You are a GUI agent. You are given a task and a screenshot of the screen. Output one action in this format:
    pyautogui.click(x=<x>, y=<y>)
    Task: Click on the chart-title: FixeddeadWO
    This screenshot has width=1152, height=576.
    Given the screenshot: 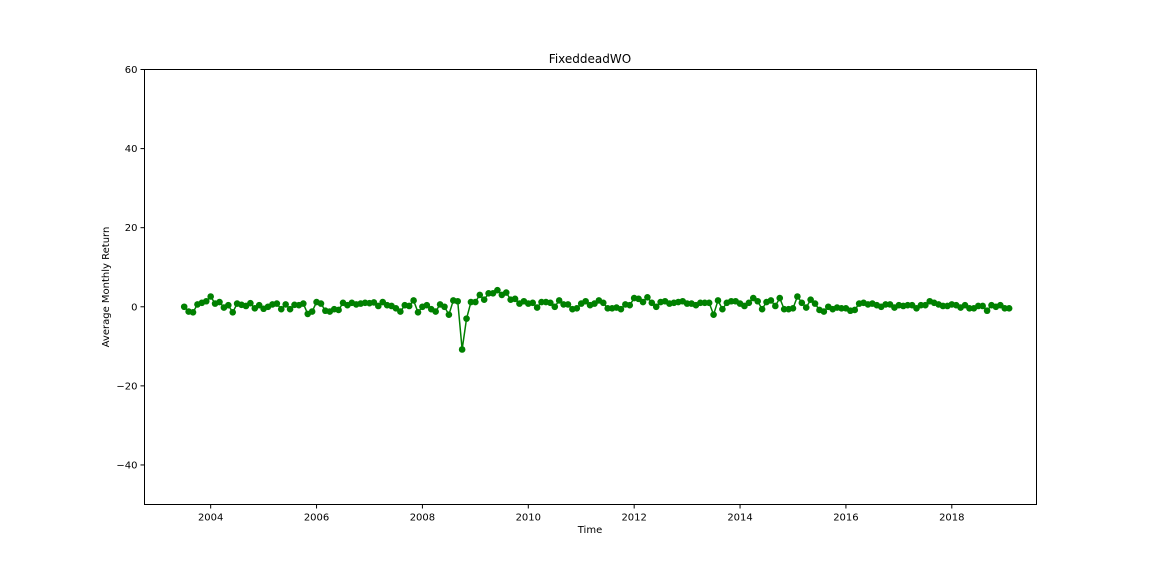 What is the action you would take?
    pyautogui.click(x=590, y=59)
    